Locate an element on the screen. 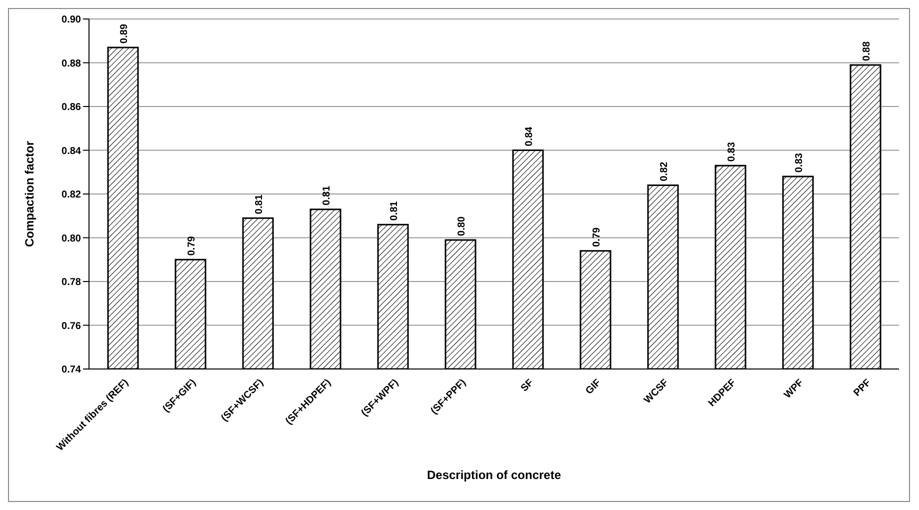 The width and height of the screenshot is (919, 510). y-tick-label: 0.76 is located at coordinates (72, 326).